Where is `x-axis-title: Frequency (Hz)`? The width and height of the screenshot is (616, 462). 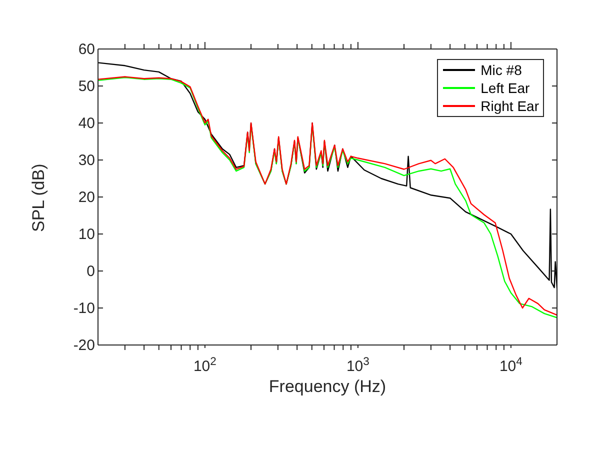
x-axis-title: Frequency (Hz) is located at coordinates (327, 386).